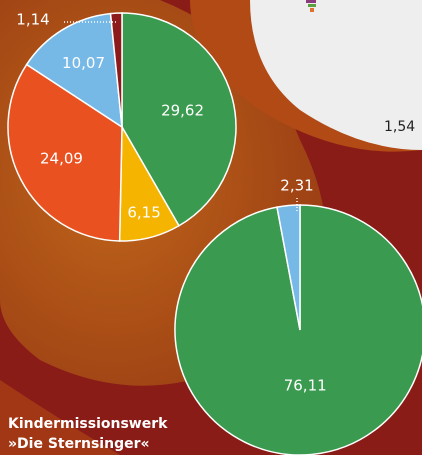  Describe the element at coordinates (83, 63) in the screenshot. I see `data-label: 10,07` at that location.